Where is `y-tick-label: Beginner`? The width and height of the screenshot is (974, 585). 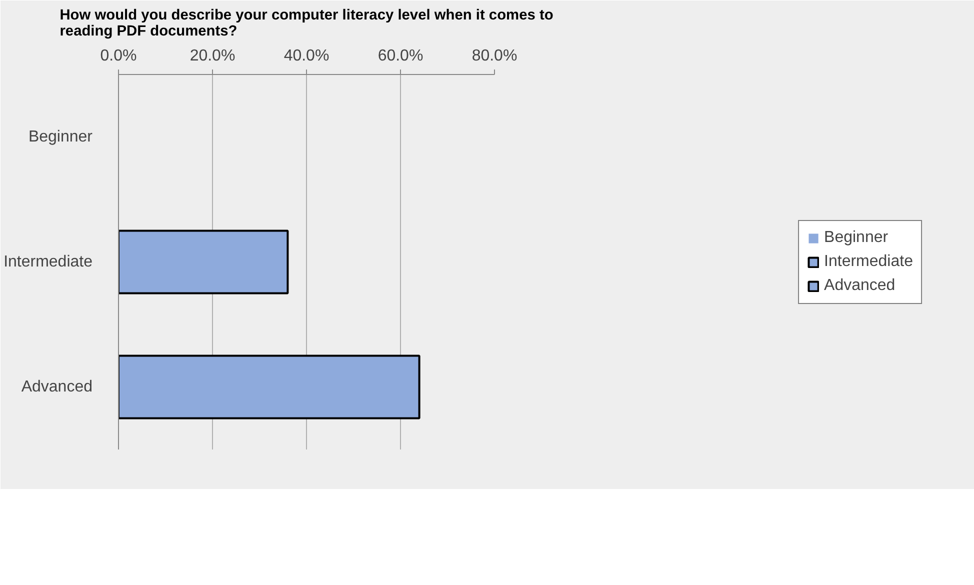 y-tick-label: Beginner is located at coordinates (61, 137).